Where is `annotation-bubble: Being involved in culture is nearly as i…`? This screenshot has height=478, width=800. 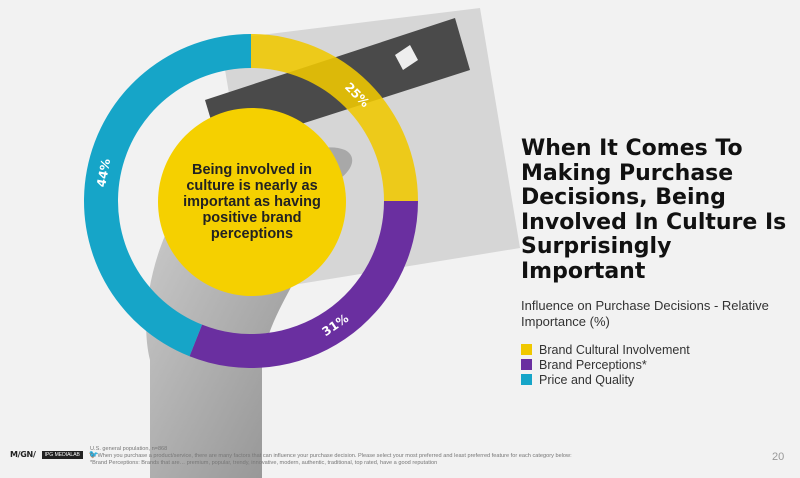
annotation-bubble: Being involved in culture is nearly as i… is located at coordinates (252, 202).